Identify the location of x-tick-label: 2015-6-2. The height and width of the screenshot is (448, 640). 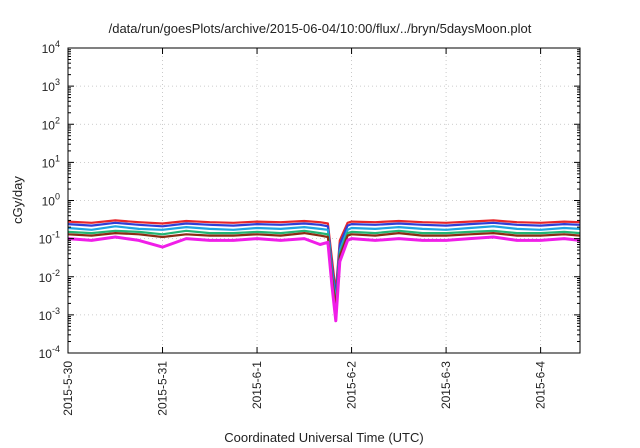
(352, 385).